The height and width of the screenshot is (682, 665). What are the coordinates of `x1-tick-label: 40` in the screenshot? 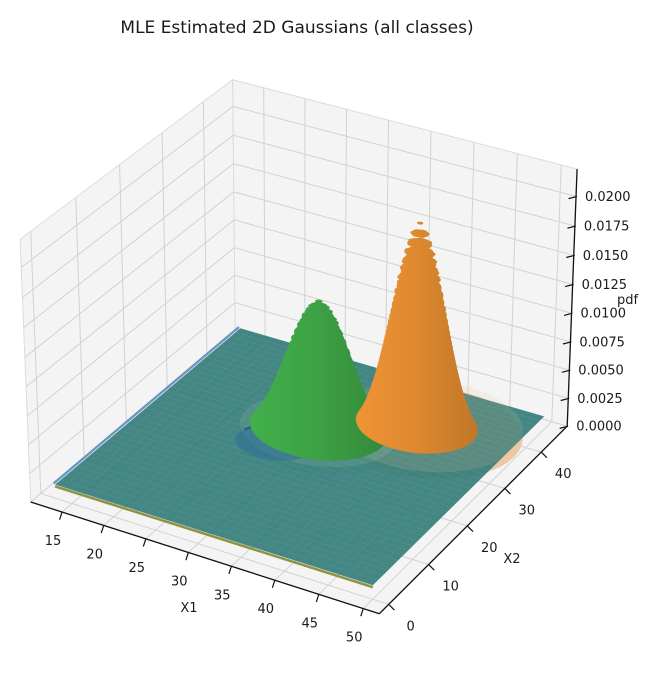 It's located at (266, 609).